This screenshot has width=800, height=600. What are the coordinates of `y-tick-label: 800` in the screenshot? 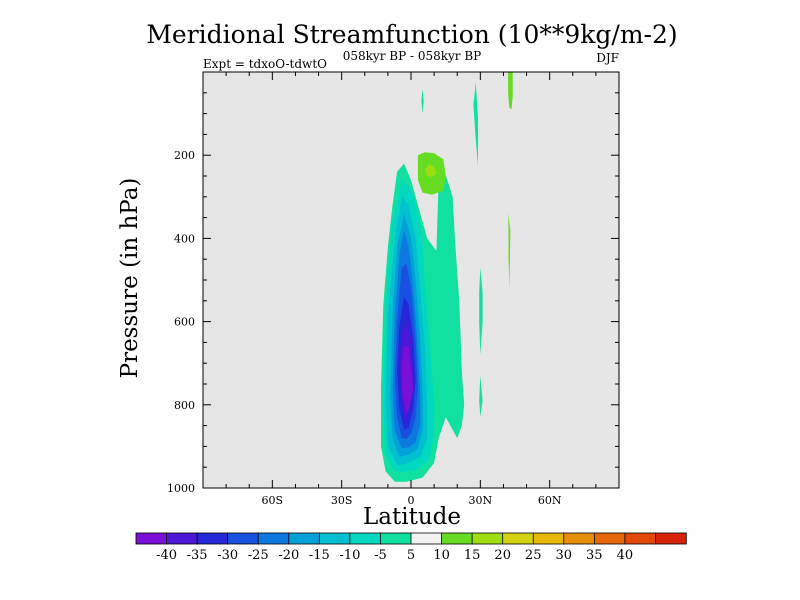 It's located at (184, 405).